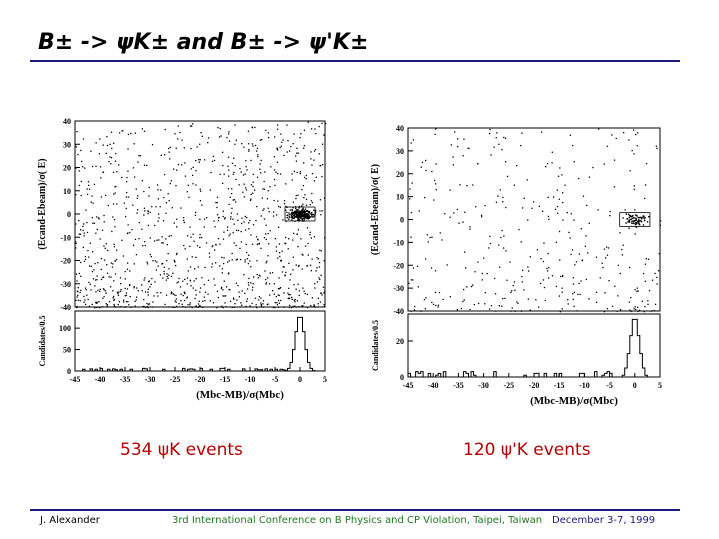 The height and width of the screenshot is (539, 719). What do you see at coordinates (400, 151) in the screenshot?
I see `scatter-ytick-label: 30` at bounding box center [400, 151].